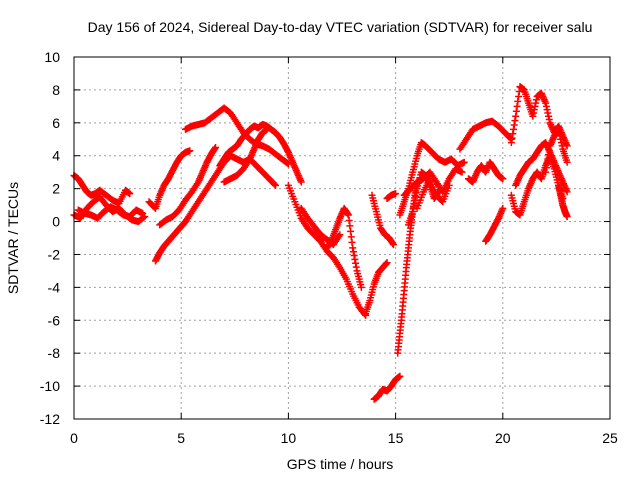 The image size is (640, 480). What do you see at coordinates (56, 123) in the screenshot?
I see `y-tick-label: 6` at bounding box center [56, 123].